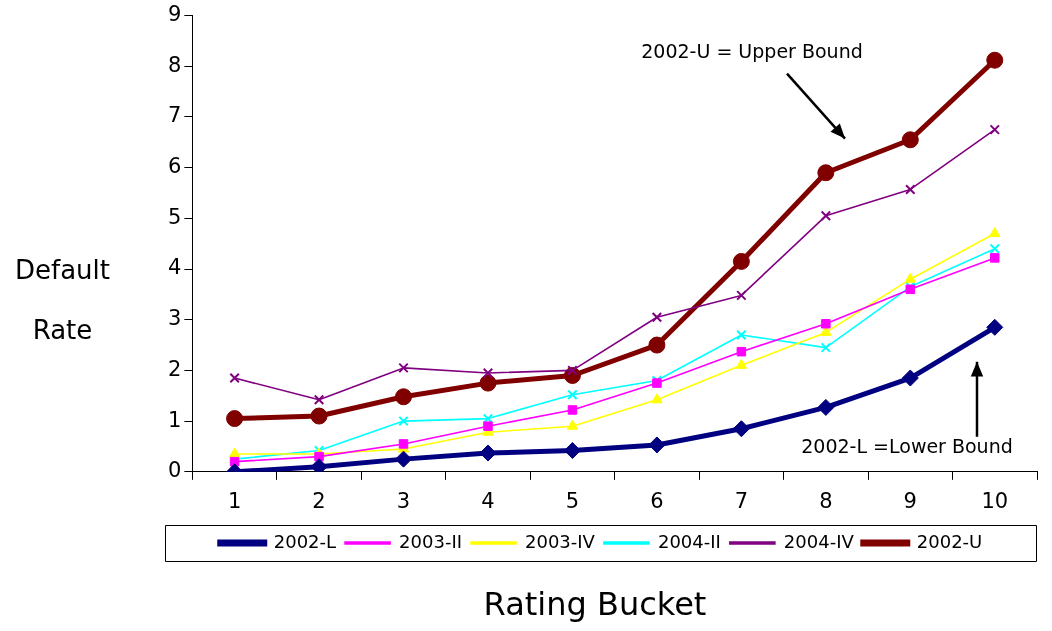 Image resolution: width=1052 pixels, height=631 pixels. Describe the element at coordinates (826, 500) in the screenshot. I see `x-tick-label: 8` at that location.